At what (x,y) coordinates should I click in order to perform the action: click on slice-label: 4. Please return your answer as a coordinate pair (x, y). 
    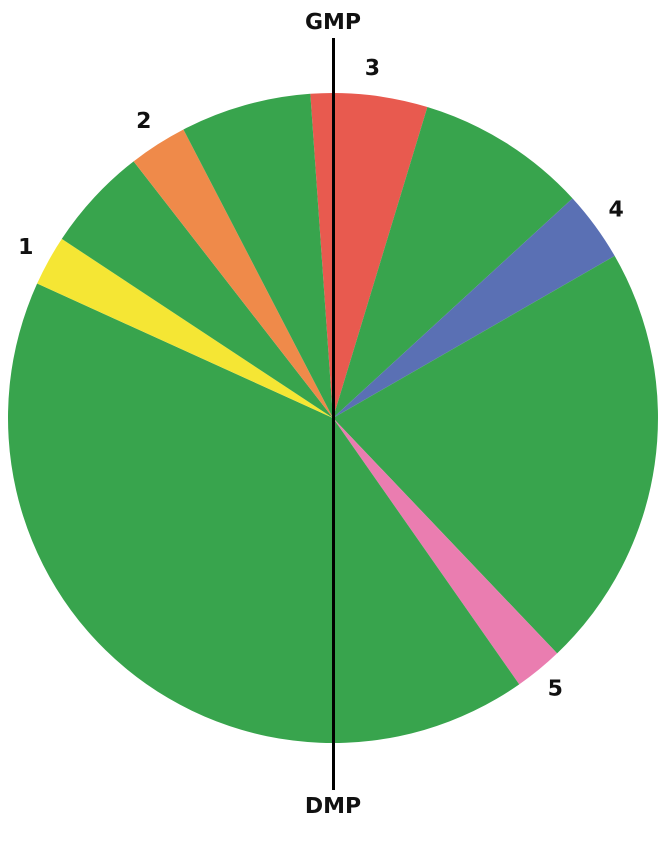
    Looking at the image, I should click on (616, 209).